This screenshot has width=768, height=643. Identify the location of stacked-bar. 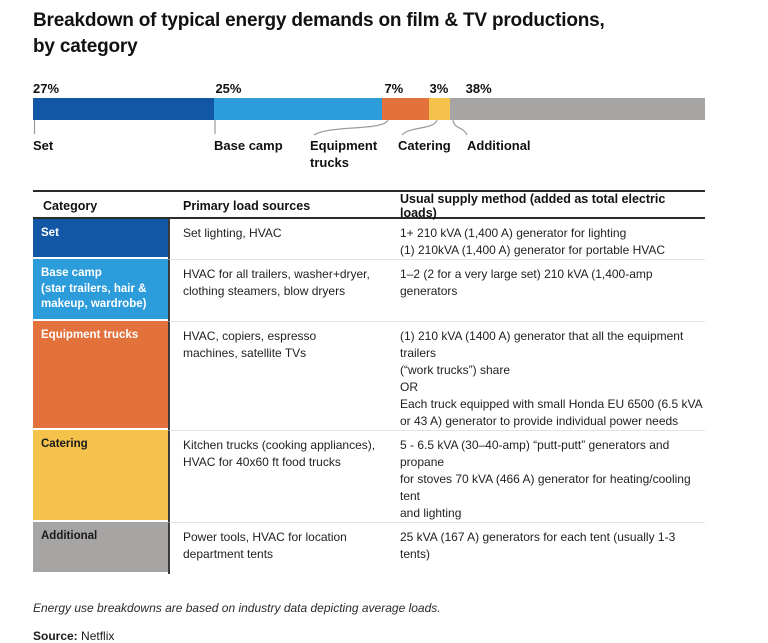
(369, 109).